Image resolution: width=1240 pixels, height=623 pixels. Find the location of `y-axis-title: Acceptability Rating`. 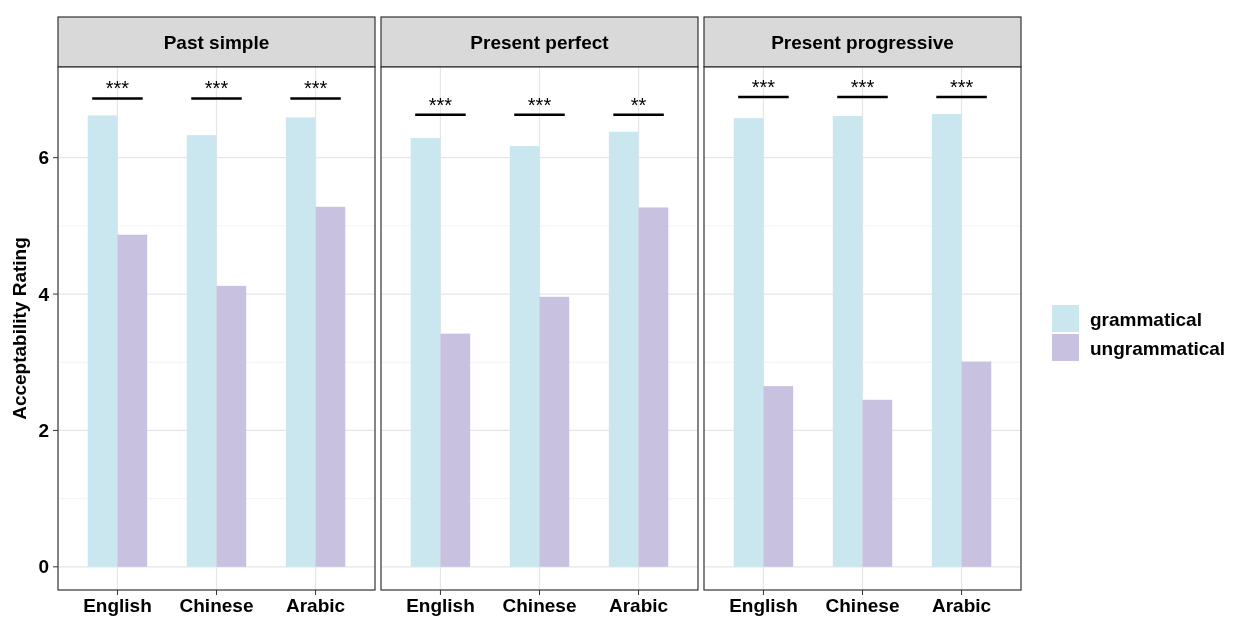

y-axis-title: Acceptability Rating is located at coordinates (19, 328).